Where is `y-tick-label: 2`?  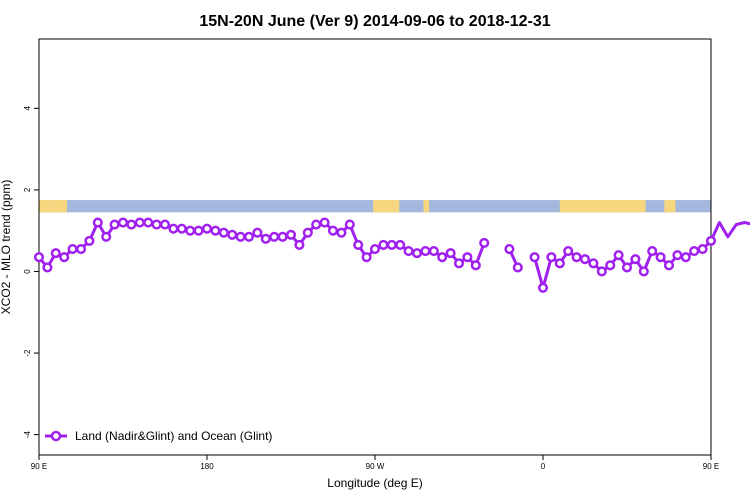 y-tick-label: 2 is located at coordinates (27, 189).